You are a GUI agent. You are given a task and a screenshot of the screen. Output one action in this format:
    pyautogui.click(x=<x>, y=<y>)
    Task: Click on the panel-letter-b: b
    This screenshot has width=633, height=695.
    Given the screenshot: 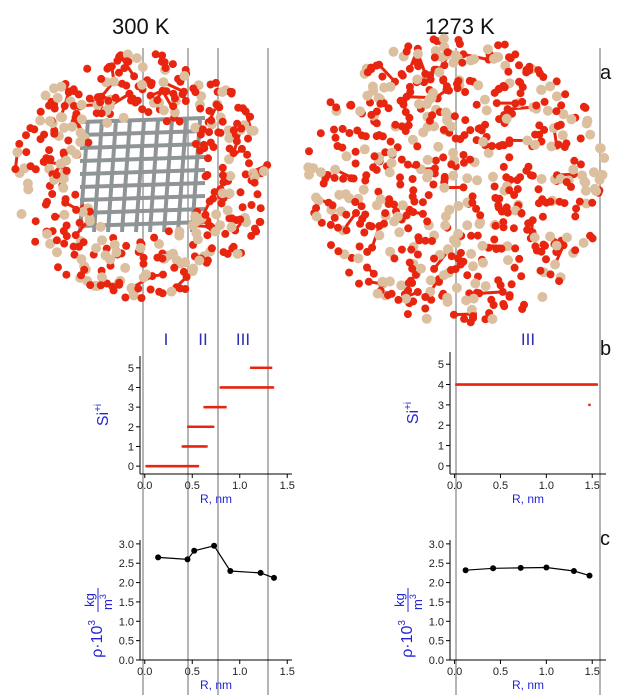 What is the action you would take?
    pyautogui.click(x=606, y=349)
    